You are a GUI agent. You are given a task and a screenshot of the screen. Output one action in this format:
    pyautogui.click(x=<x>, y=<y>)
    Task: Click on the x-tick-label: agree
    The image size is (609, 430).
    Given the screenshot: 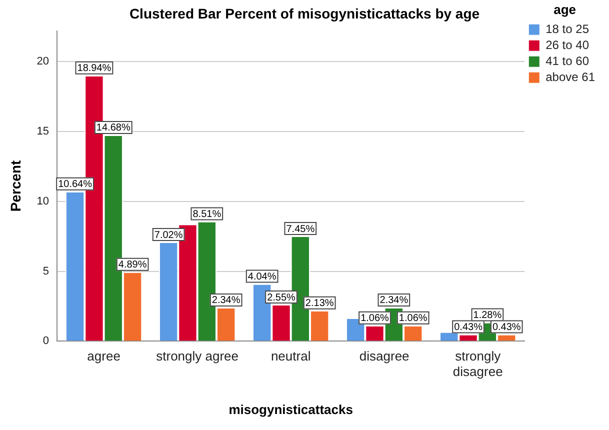 What is the action you would take?
    pyautogui.click(x=103, y=356)
    